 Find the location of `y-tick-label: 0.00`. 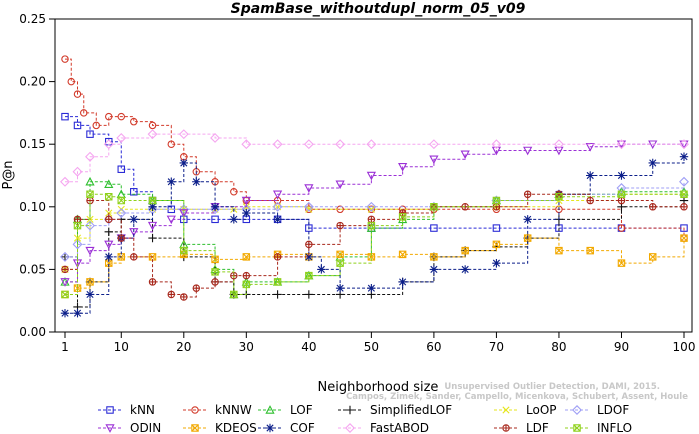

y-tick-label: 0.00 is located at coordinates (32, 332).